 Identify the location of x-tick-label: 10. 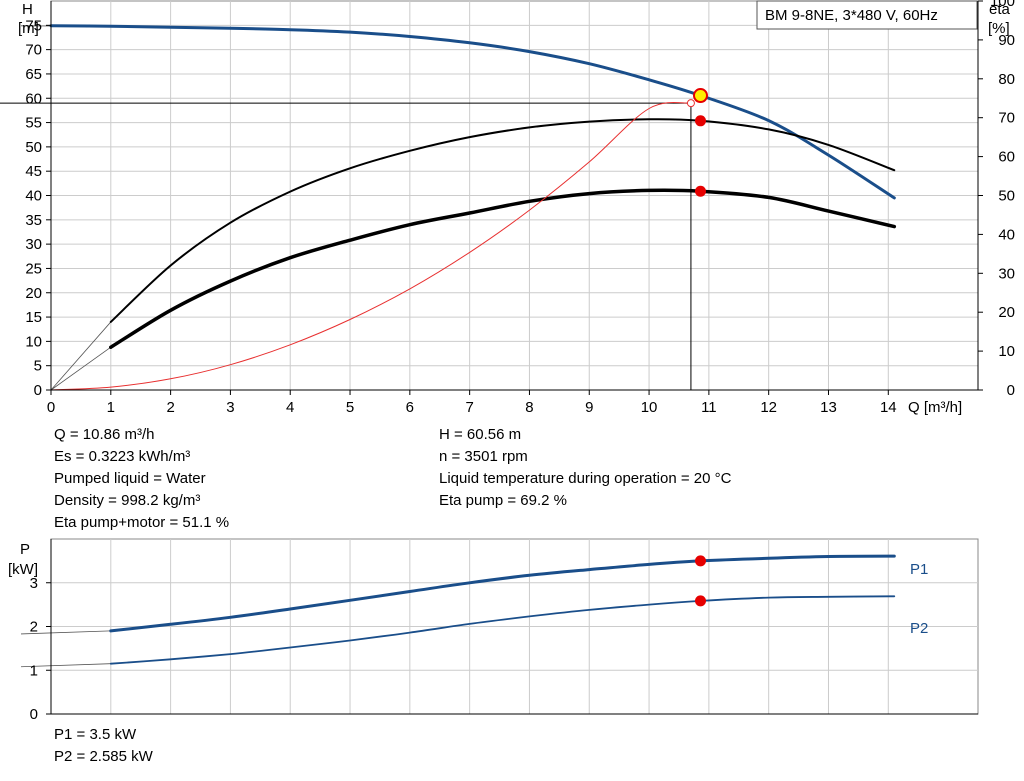
(649, 407).